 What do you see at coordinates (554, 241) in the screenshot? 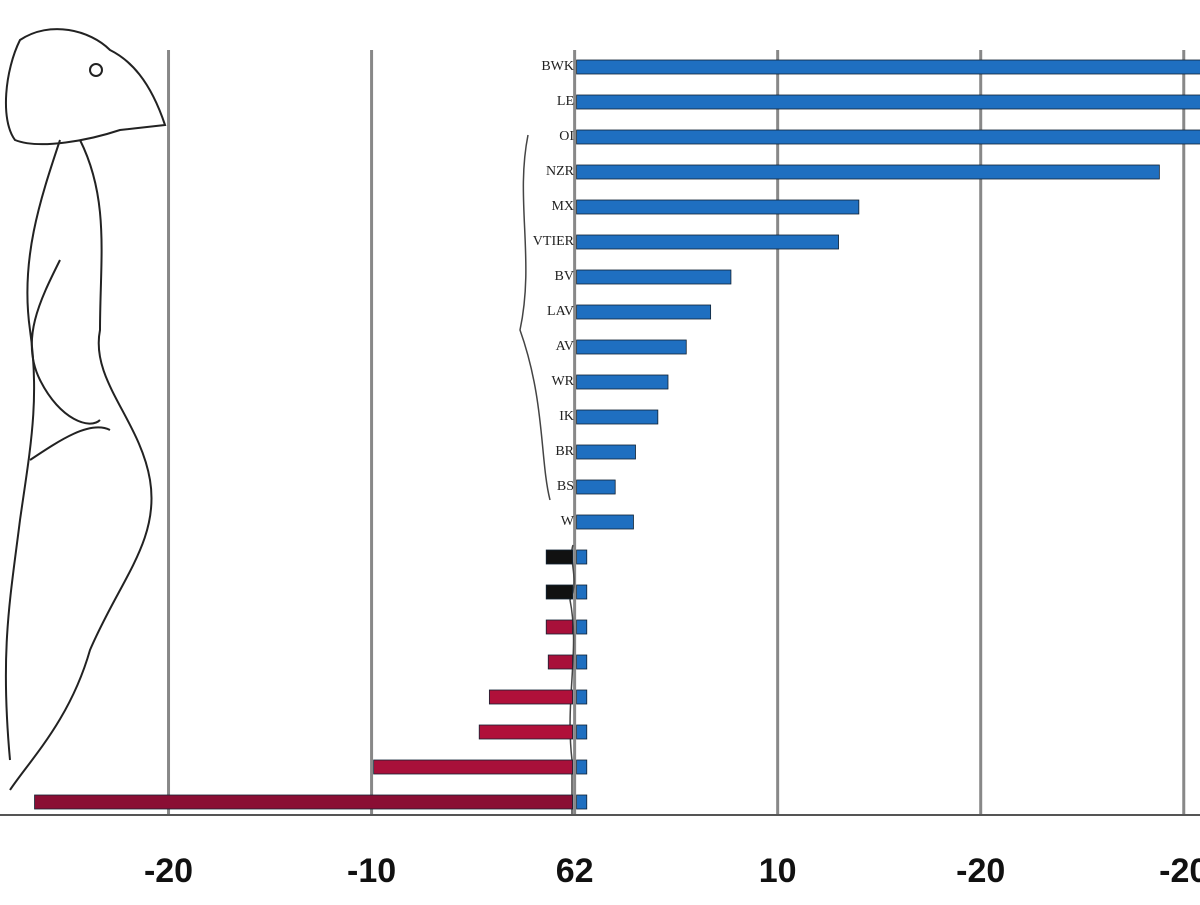
I see `y-tick-label: VTIER` at bounding box center [554, 241].